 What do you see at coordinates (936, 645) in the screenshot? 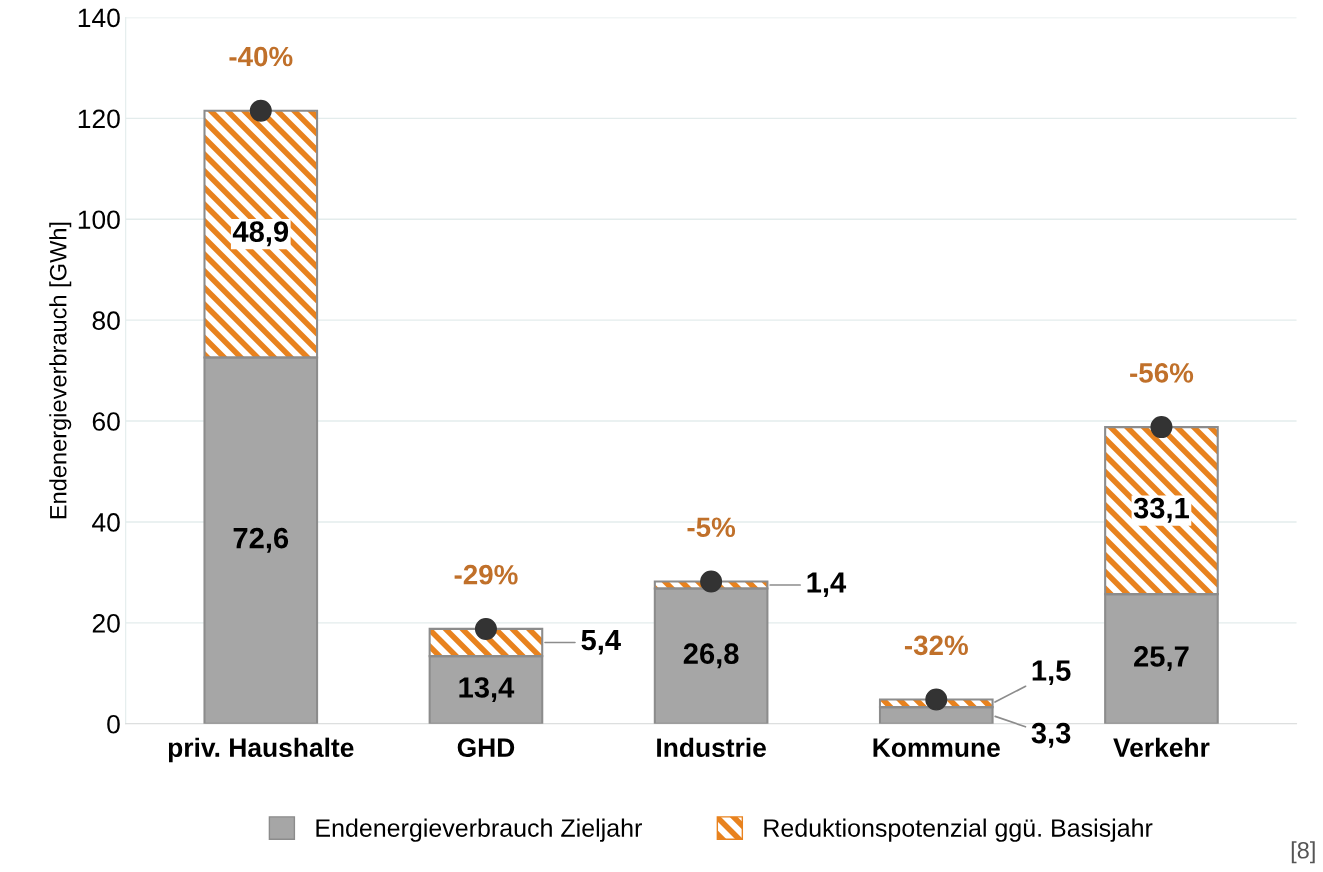
I see `annotation: -32%` at bounding box center [936, 645].